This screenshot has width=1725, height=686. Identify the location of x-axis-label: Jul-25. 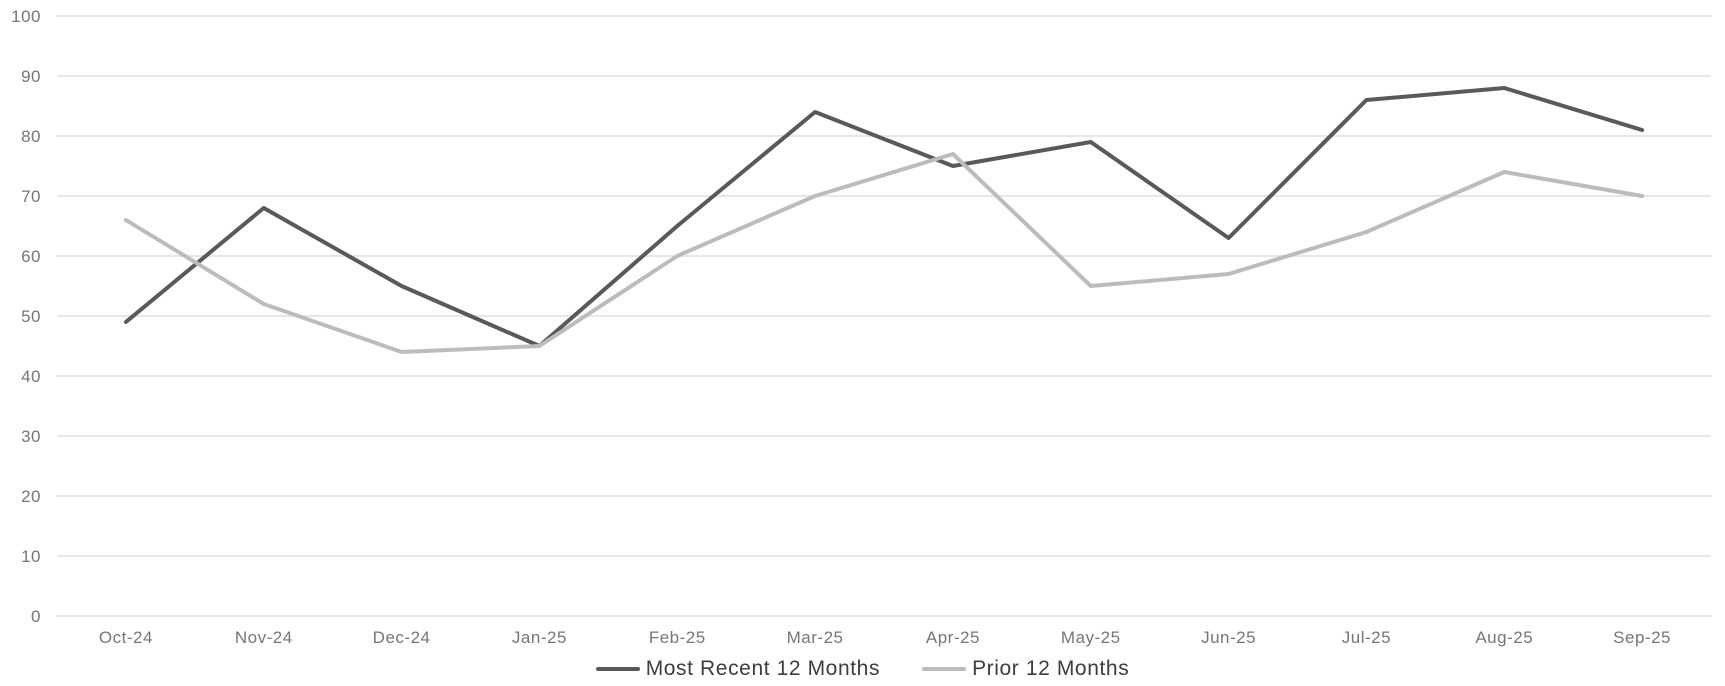
(1366, 637).